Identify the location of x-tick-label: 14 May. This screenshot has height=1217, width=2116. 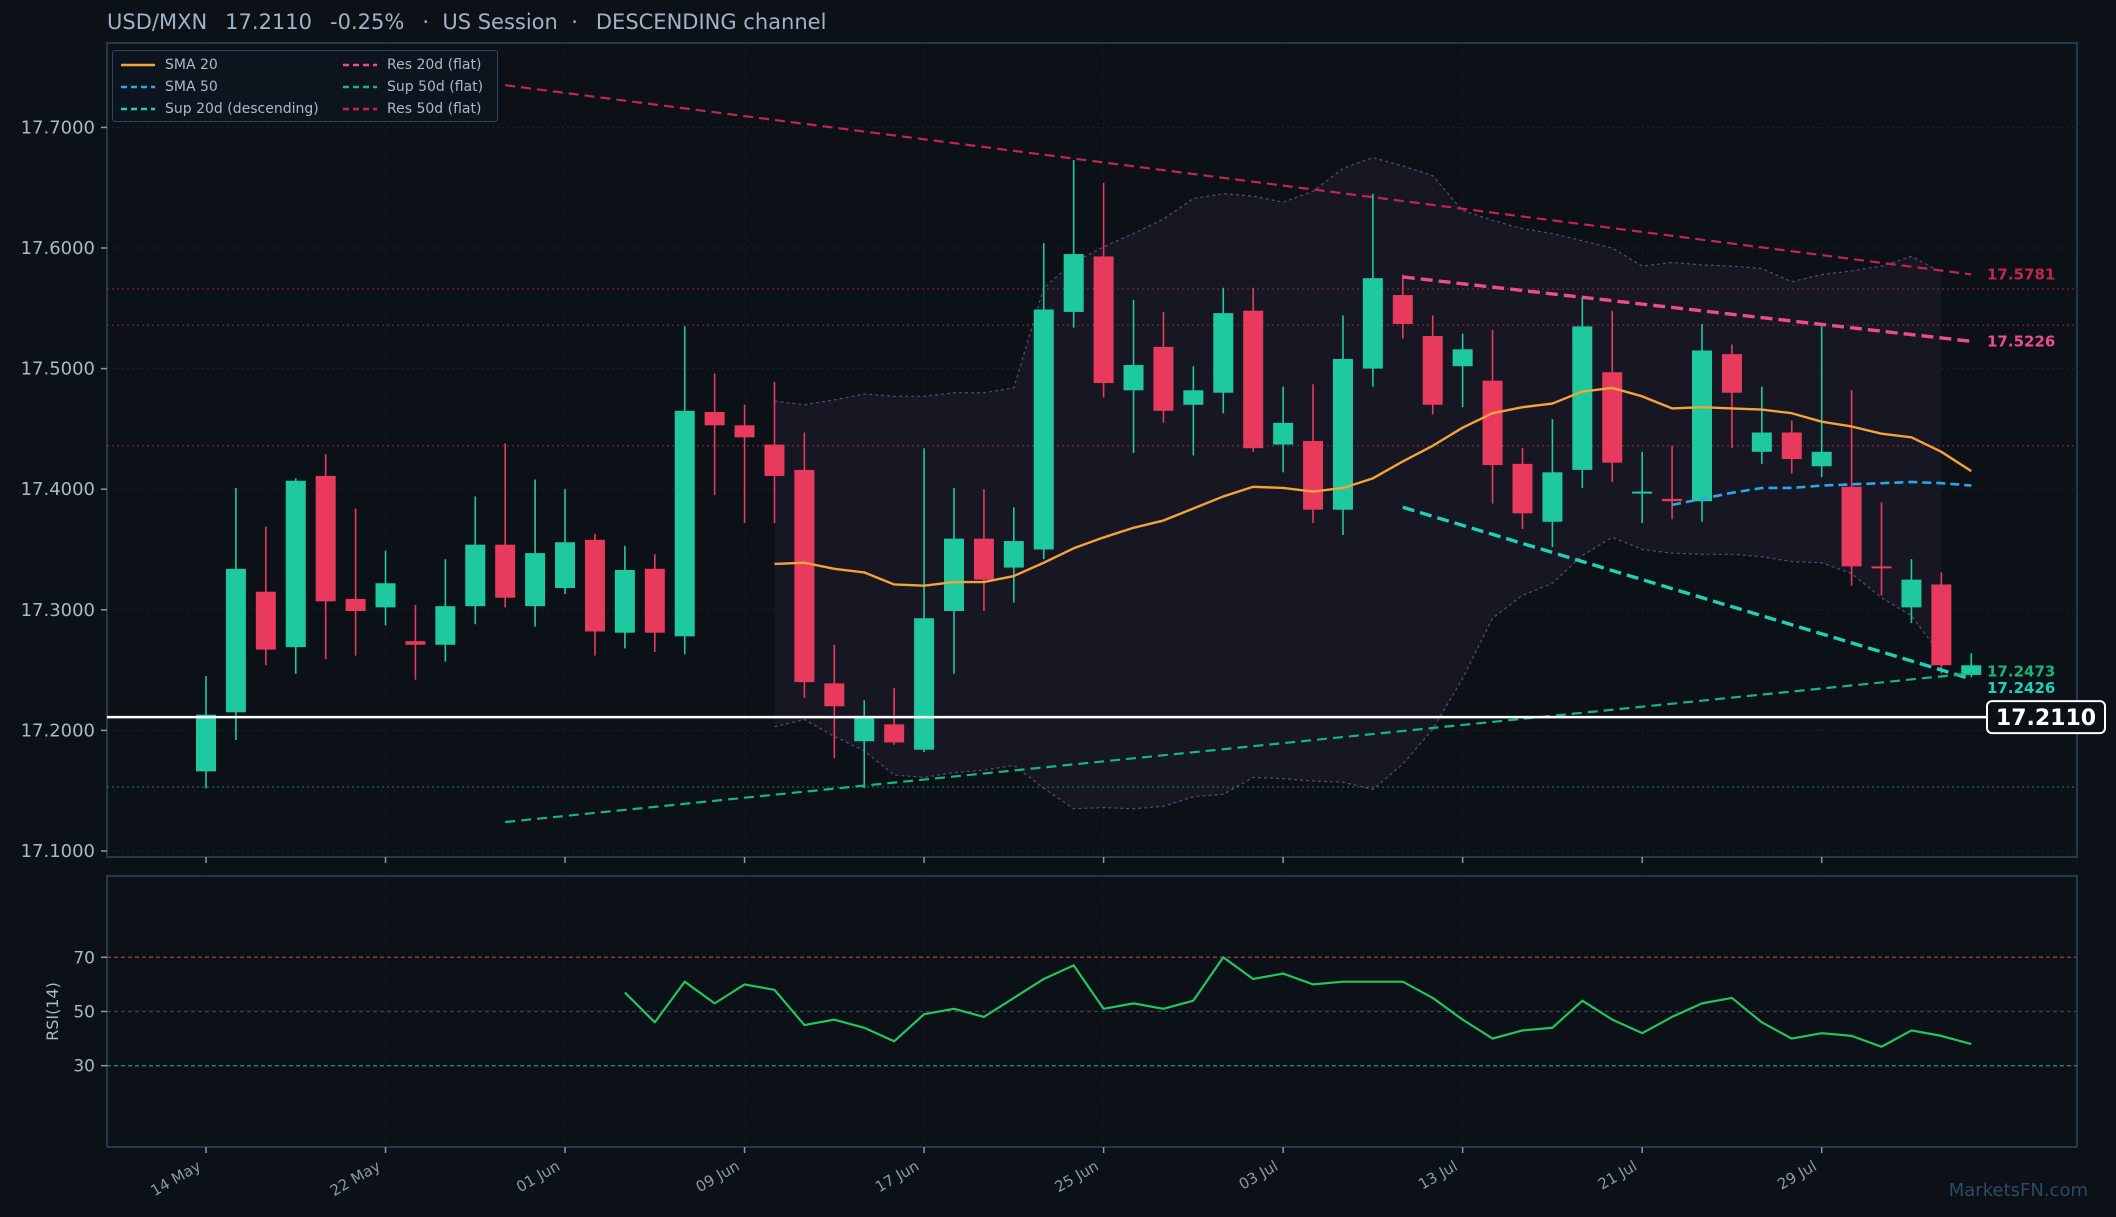
(175, 1178).